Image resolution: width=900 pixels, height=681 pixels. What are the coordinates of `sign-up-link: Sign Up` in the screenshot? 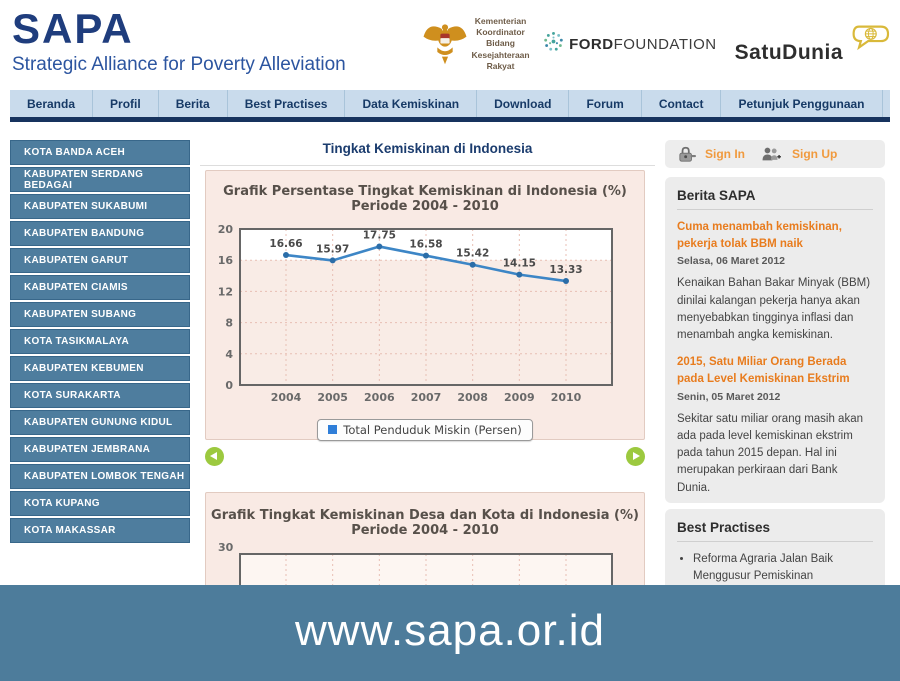 It's located at (815, 154).